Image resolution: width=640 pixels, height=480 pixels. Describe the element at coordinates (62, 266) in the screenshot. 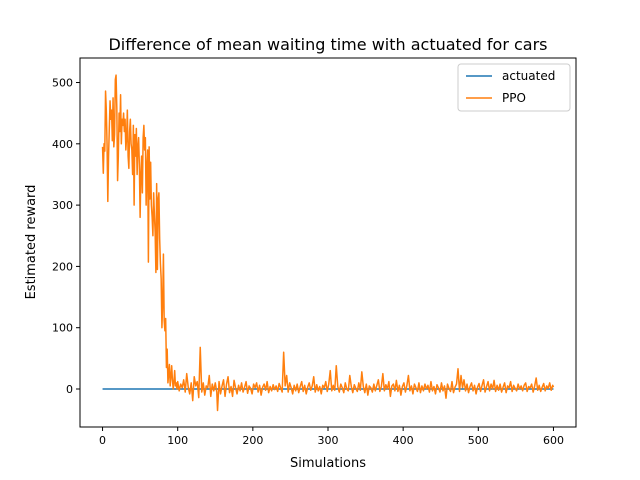

I see `y-tick-label: 200` at that location.